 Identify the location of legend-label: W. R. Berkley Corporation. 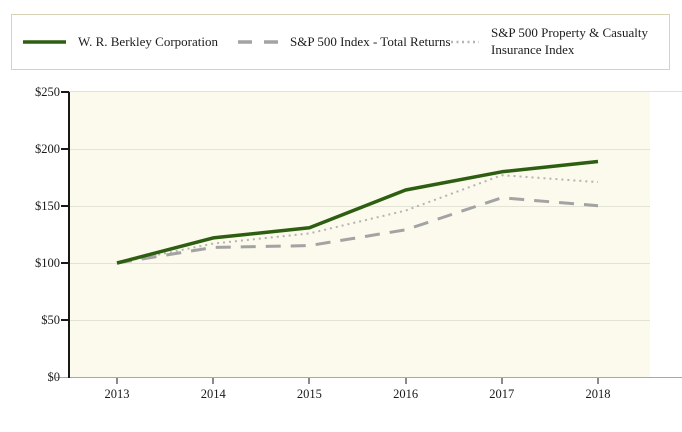
(148, 41).